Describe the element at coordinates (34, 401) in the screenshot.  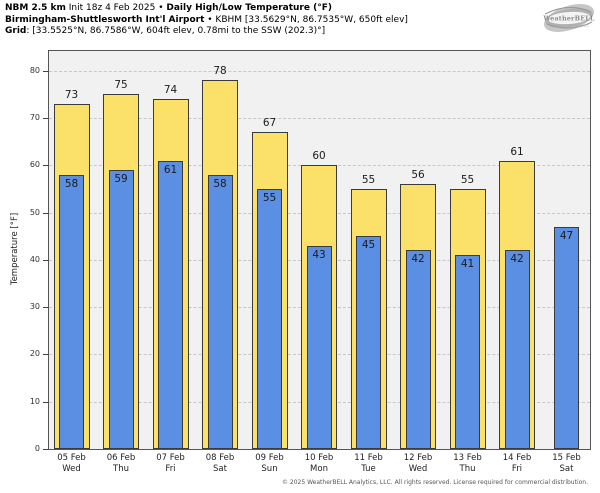
I see `y-tick-label: 10` at that location.